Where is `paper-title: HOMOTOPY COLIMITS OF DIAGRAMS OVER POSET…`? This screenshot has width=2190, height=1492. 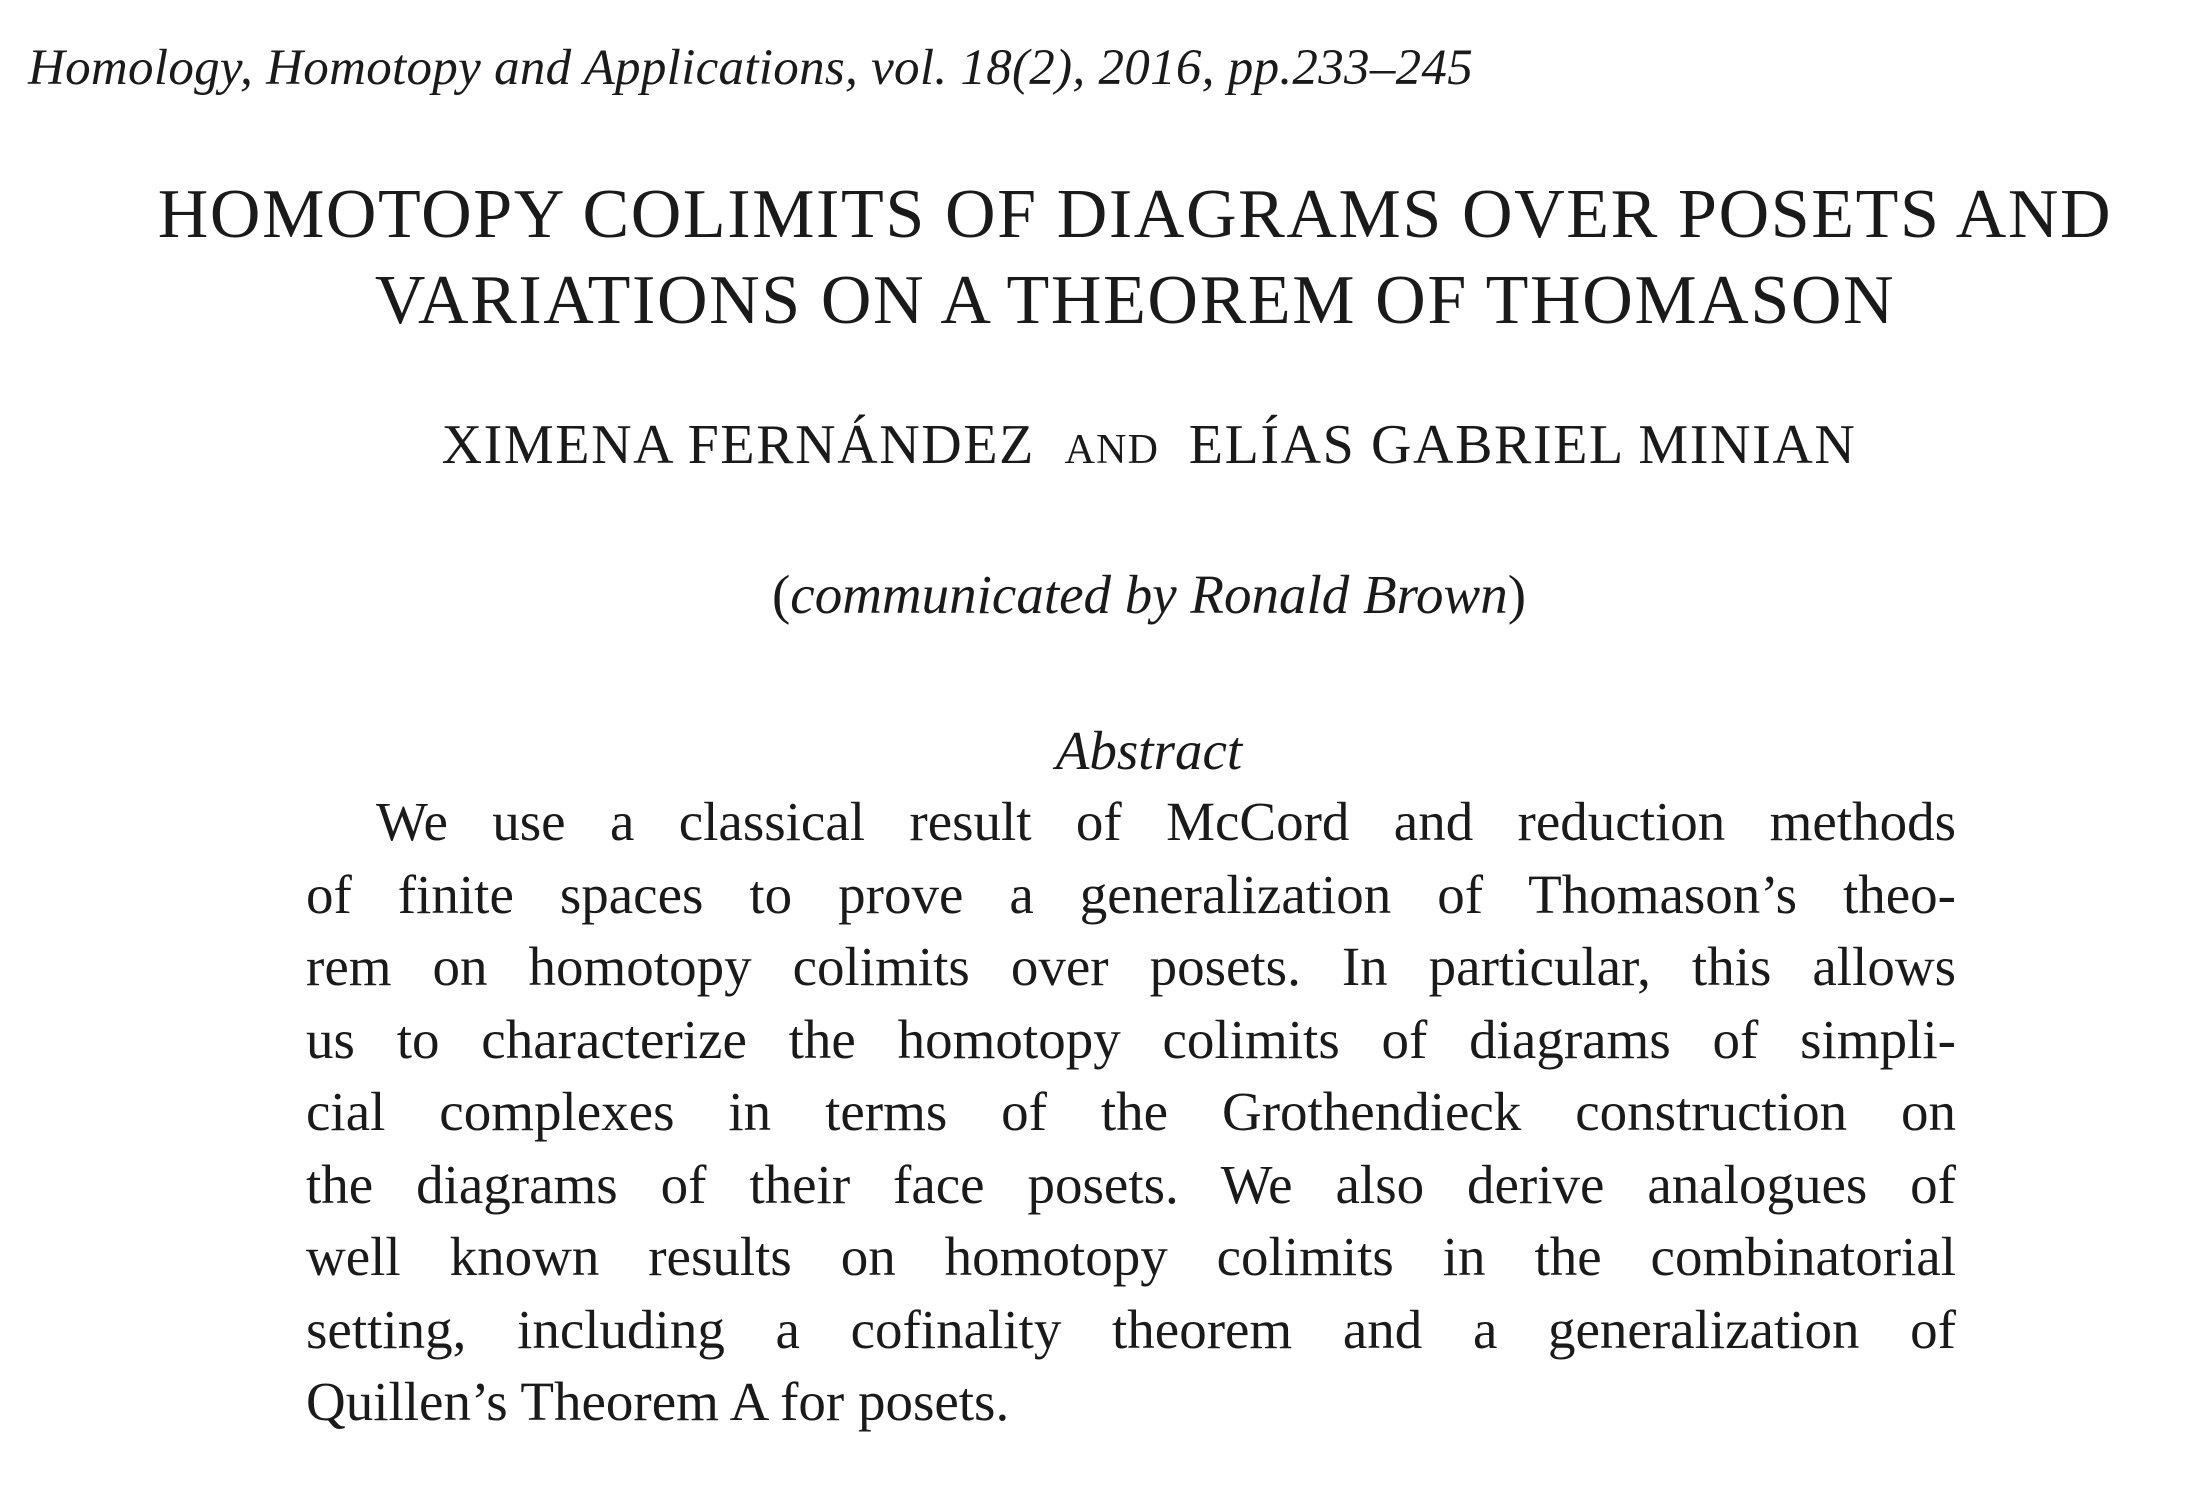 paper-title: HOMOTOPY COLIMITS OF DIAGRAMS OVER POSET… is located at coordinates (1095, 258).